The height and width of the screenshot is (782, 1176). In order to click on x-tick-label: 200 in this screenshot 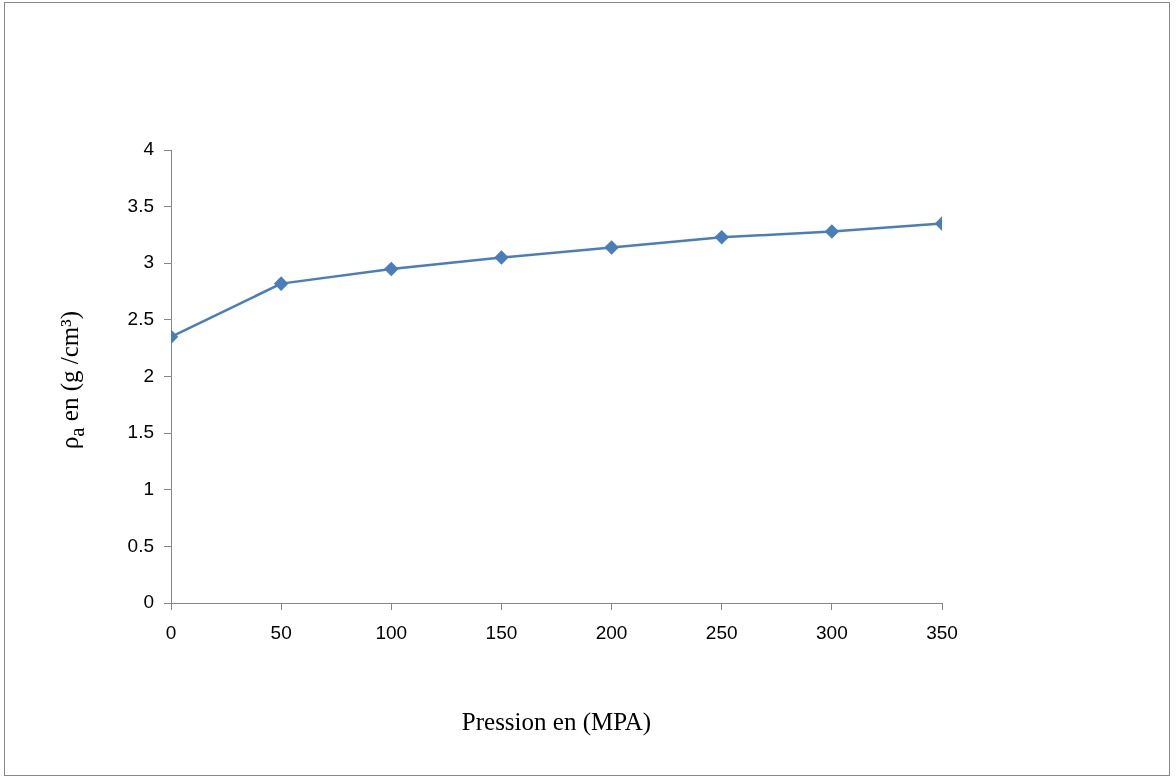, I will do `click(611, 632)`.